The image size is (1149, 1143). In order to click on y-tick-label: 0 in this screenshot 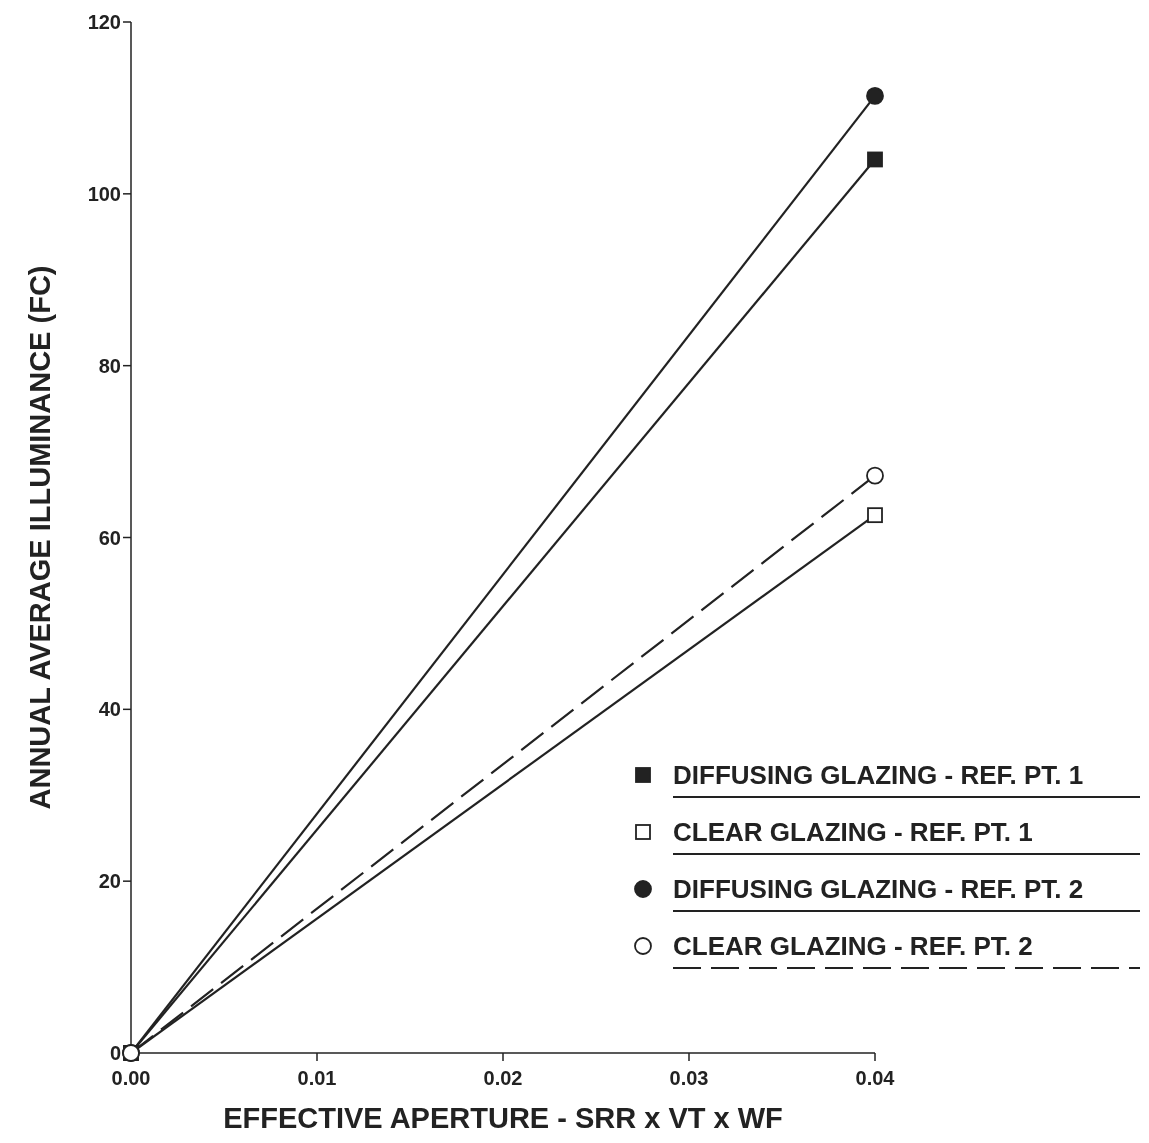, I will do `click(115, 1053)`.